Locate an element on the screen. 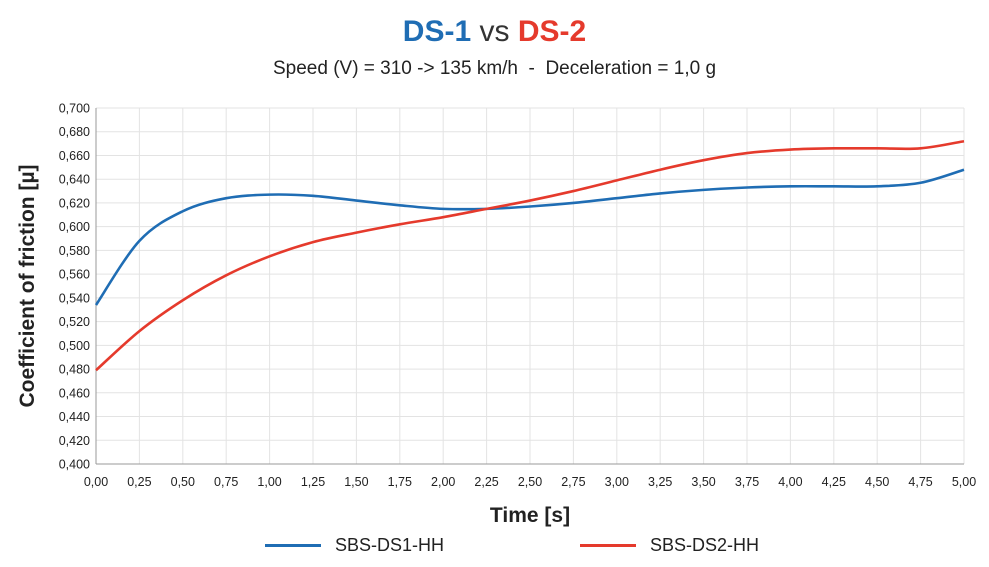  chart-title: DS-1 vs DS-2 is located at coordinates (494, 32).